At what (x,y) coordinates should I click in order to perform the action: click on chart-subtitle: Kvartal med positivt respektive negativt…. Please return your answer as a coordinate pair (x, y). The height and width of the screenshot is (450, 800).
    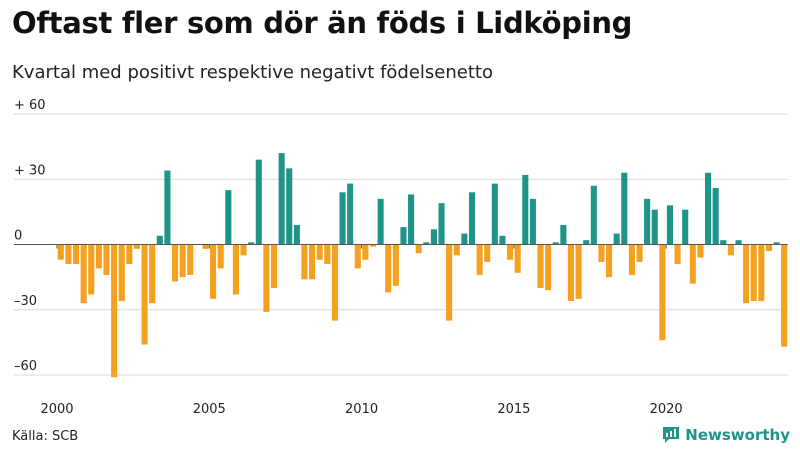
    Looking at the image, I should click on (252, 72).